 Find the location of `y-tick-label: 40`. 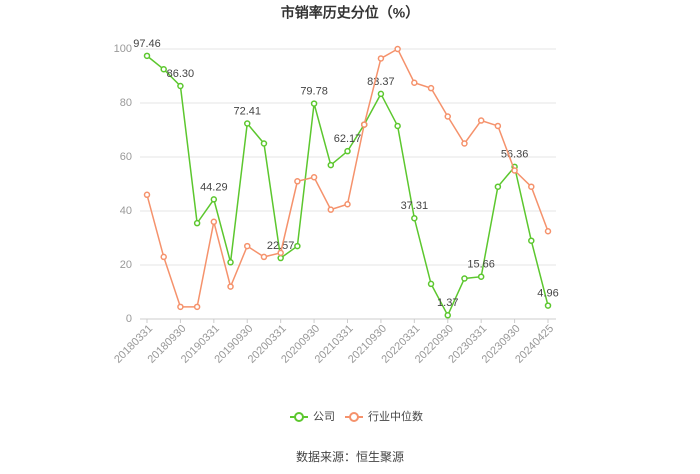

y-tick-label: 40 is located at coordinates (126, 211).